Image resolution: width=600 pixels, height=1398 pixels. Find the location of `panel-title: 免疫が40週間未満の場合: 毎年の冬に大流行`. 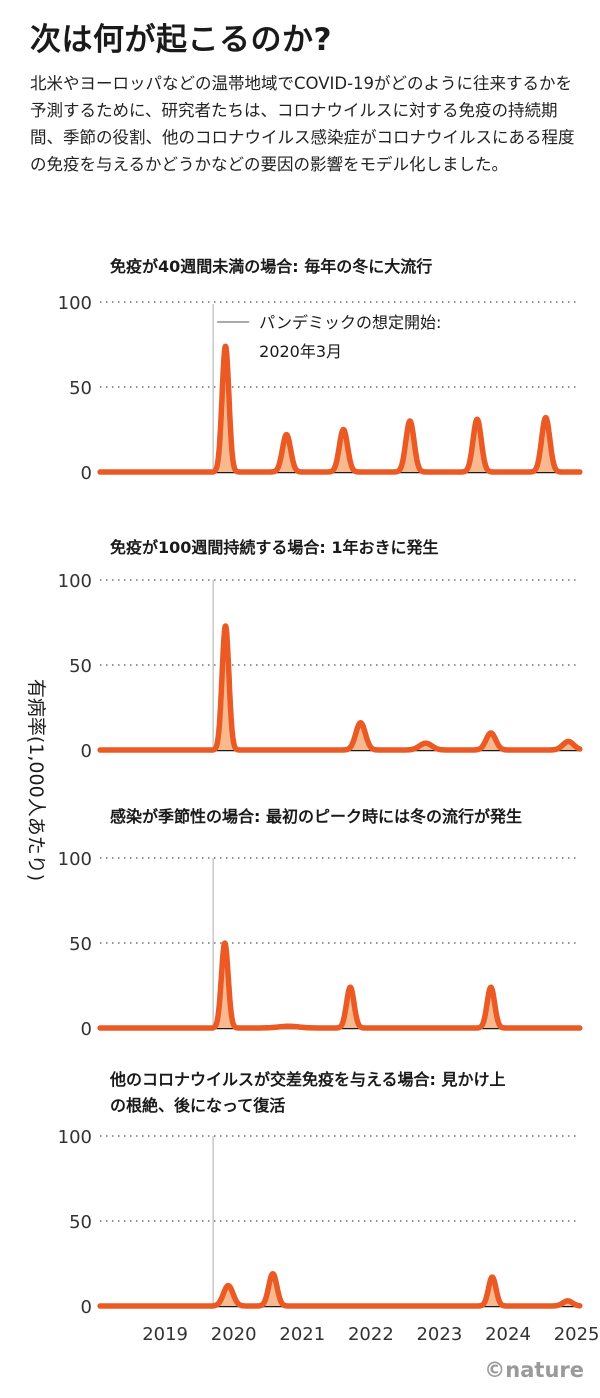

panel-title: 免疫が40週間未満の場合: 毎年の冬に大流行 is located at coordinates (271, 266).